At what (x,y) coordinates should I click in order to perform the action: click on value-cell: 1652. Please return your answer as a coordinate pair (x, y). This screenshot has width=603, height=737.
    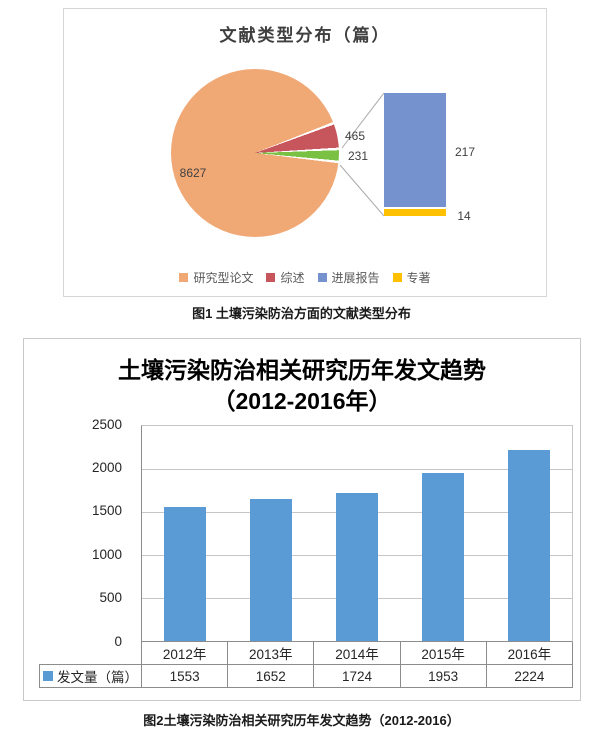
    Looking at the image, I should click on (271, 676).